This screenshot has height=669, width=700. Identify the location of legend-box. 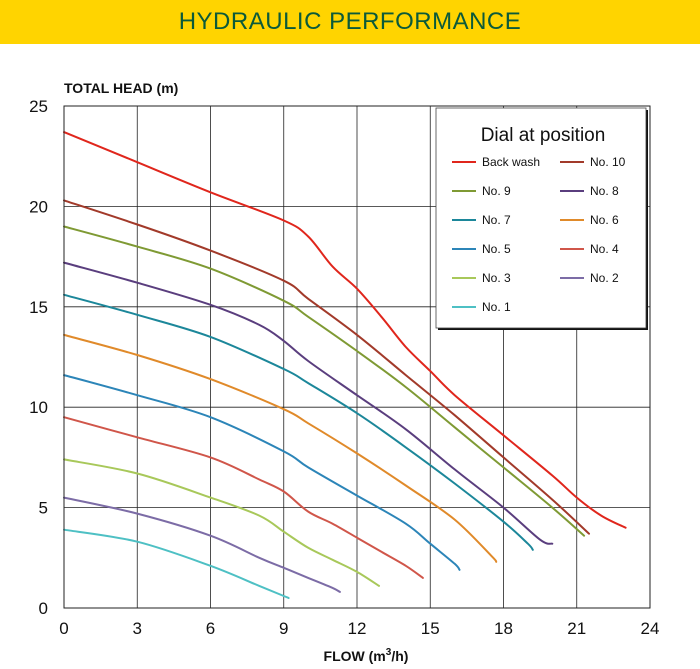
(541, 218).